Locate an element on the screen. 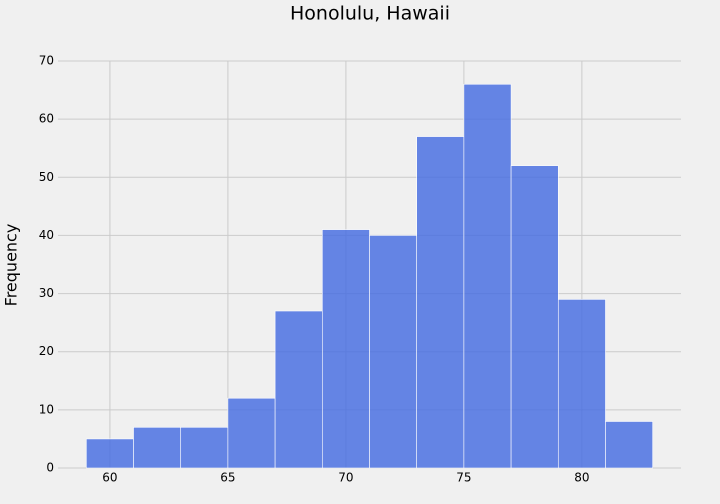 The width and height of the screenshot is (720, 504). y-tick-label: 30 is located at coordinates (46, 293).